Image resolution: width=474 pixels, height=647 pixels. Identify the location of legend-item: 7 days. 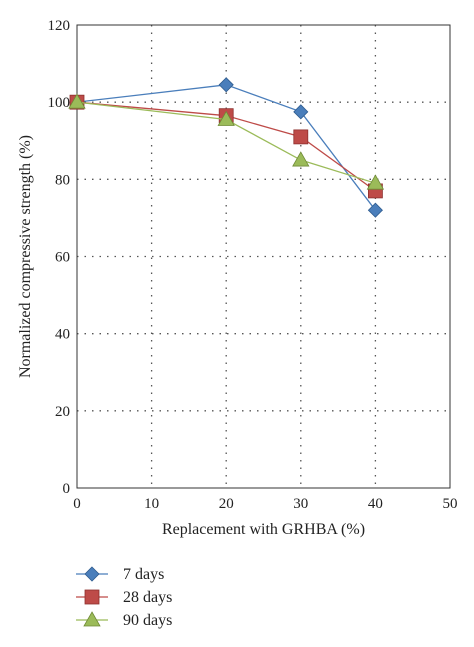
(120, 574).